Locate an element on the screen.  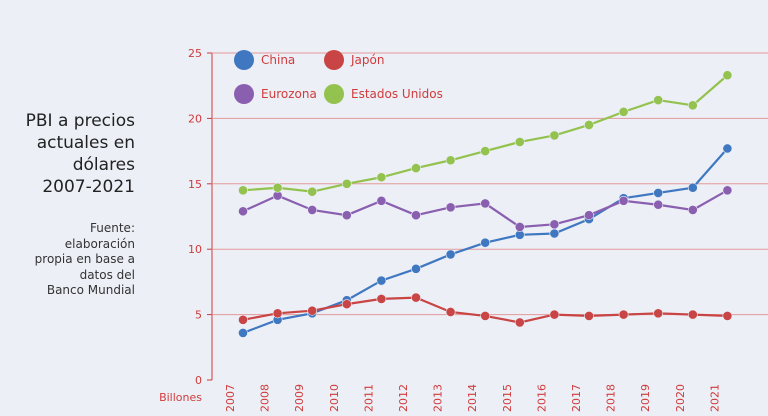
x-tick-label: 2009 is located at coordinates (299, 398).